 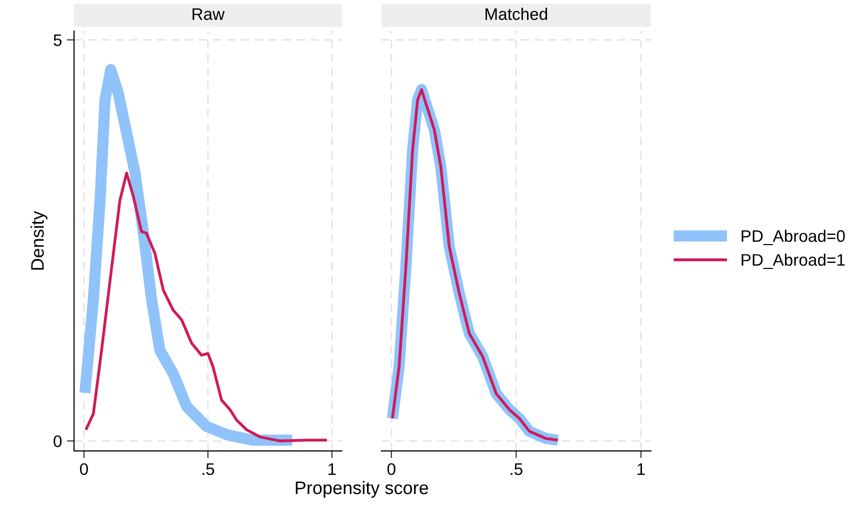 I want to click on y-axis-title: Density, so click(x=39, y=240).